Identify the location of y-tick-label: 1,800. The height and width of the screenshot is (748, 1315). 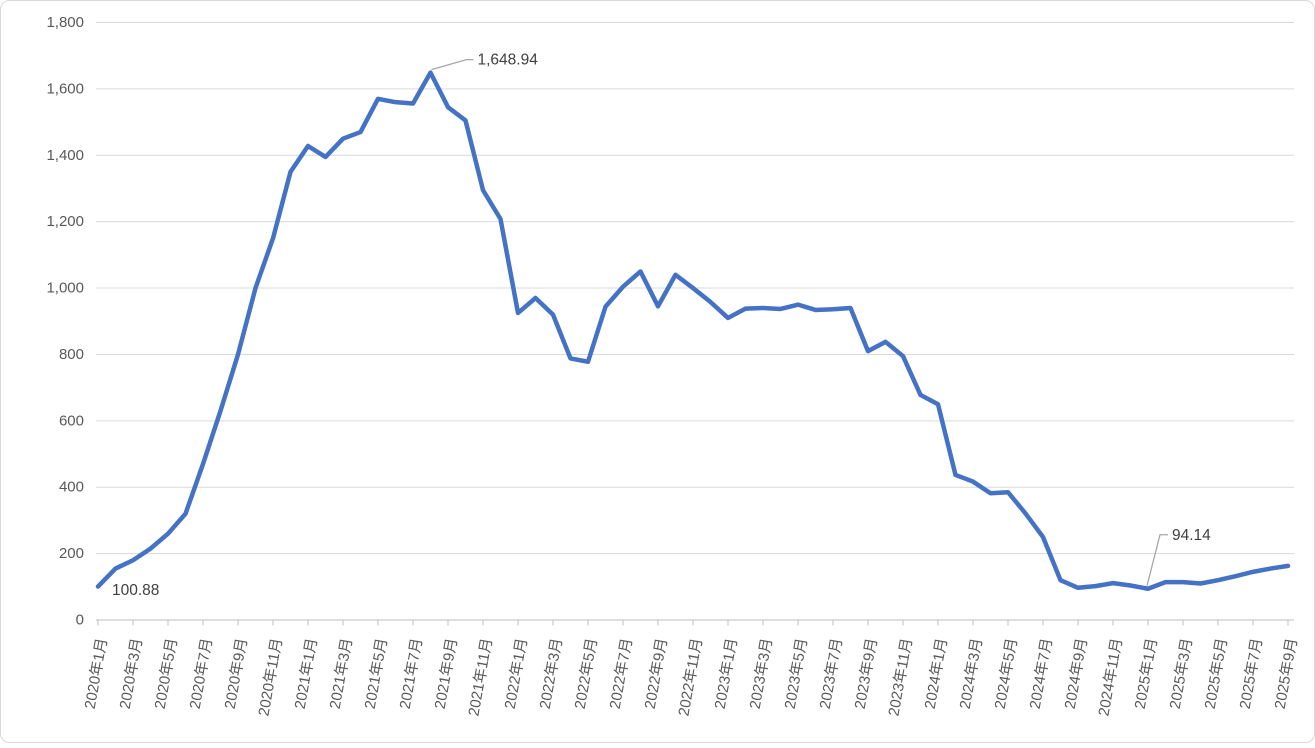
(65, 22).